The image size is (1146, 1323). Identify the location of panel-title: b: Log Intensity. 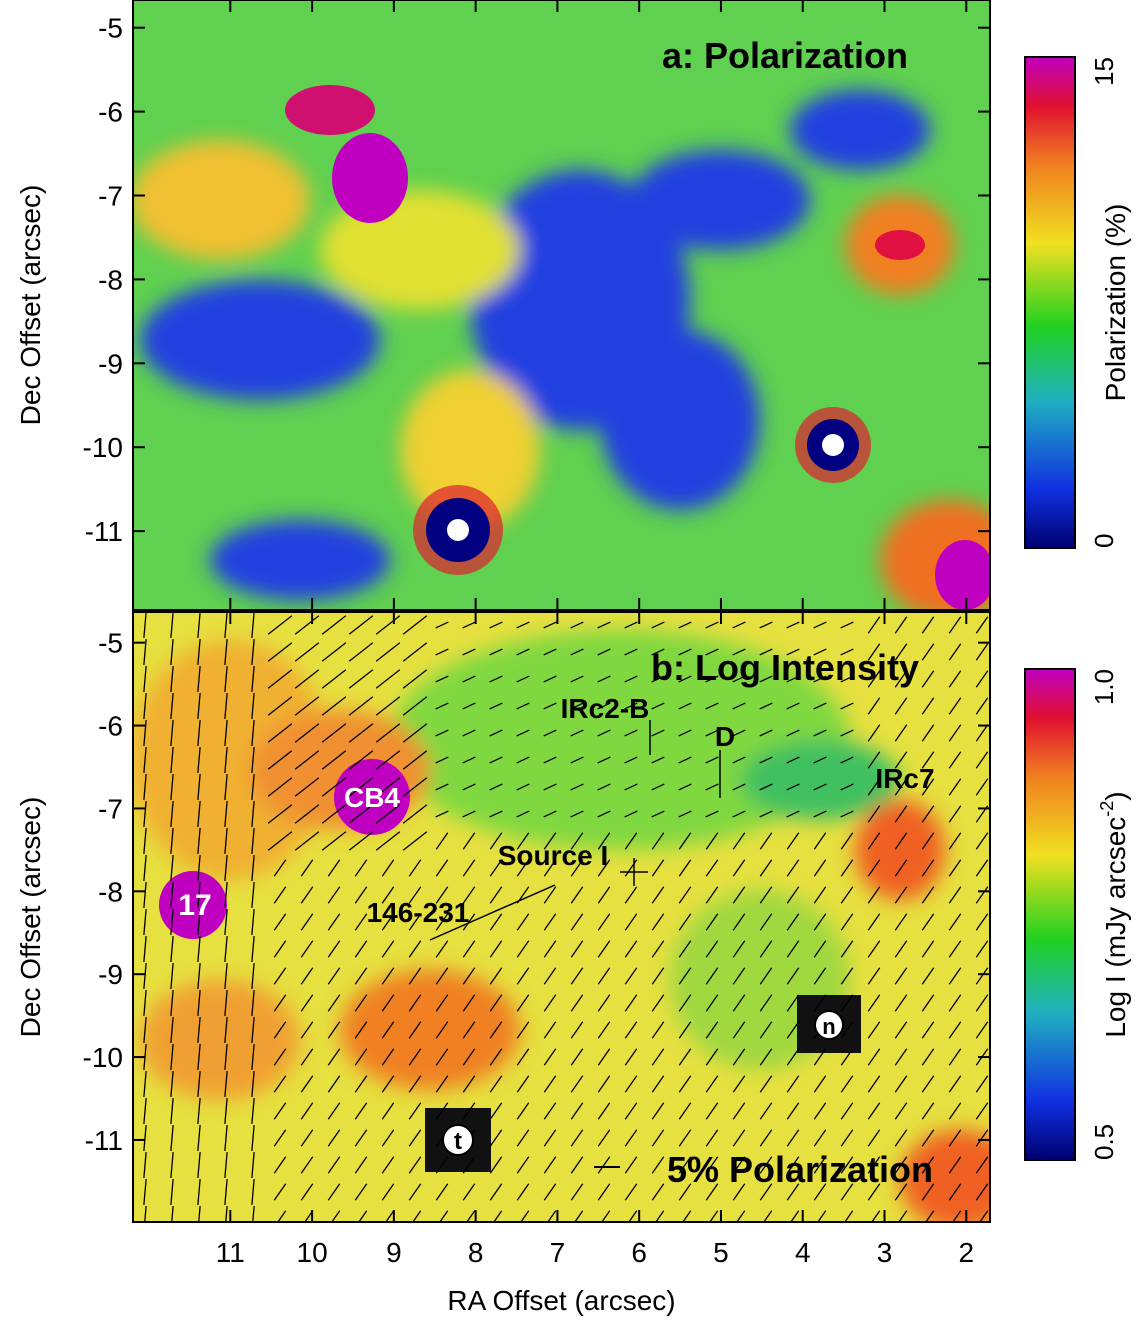
(785, 667).